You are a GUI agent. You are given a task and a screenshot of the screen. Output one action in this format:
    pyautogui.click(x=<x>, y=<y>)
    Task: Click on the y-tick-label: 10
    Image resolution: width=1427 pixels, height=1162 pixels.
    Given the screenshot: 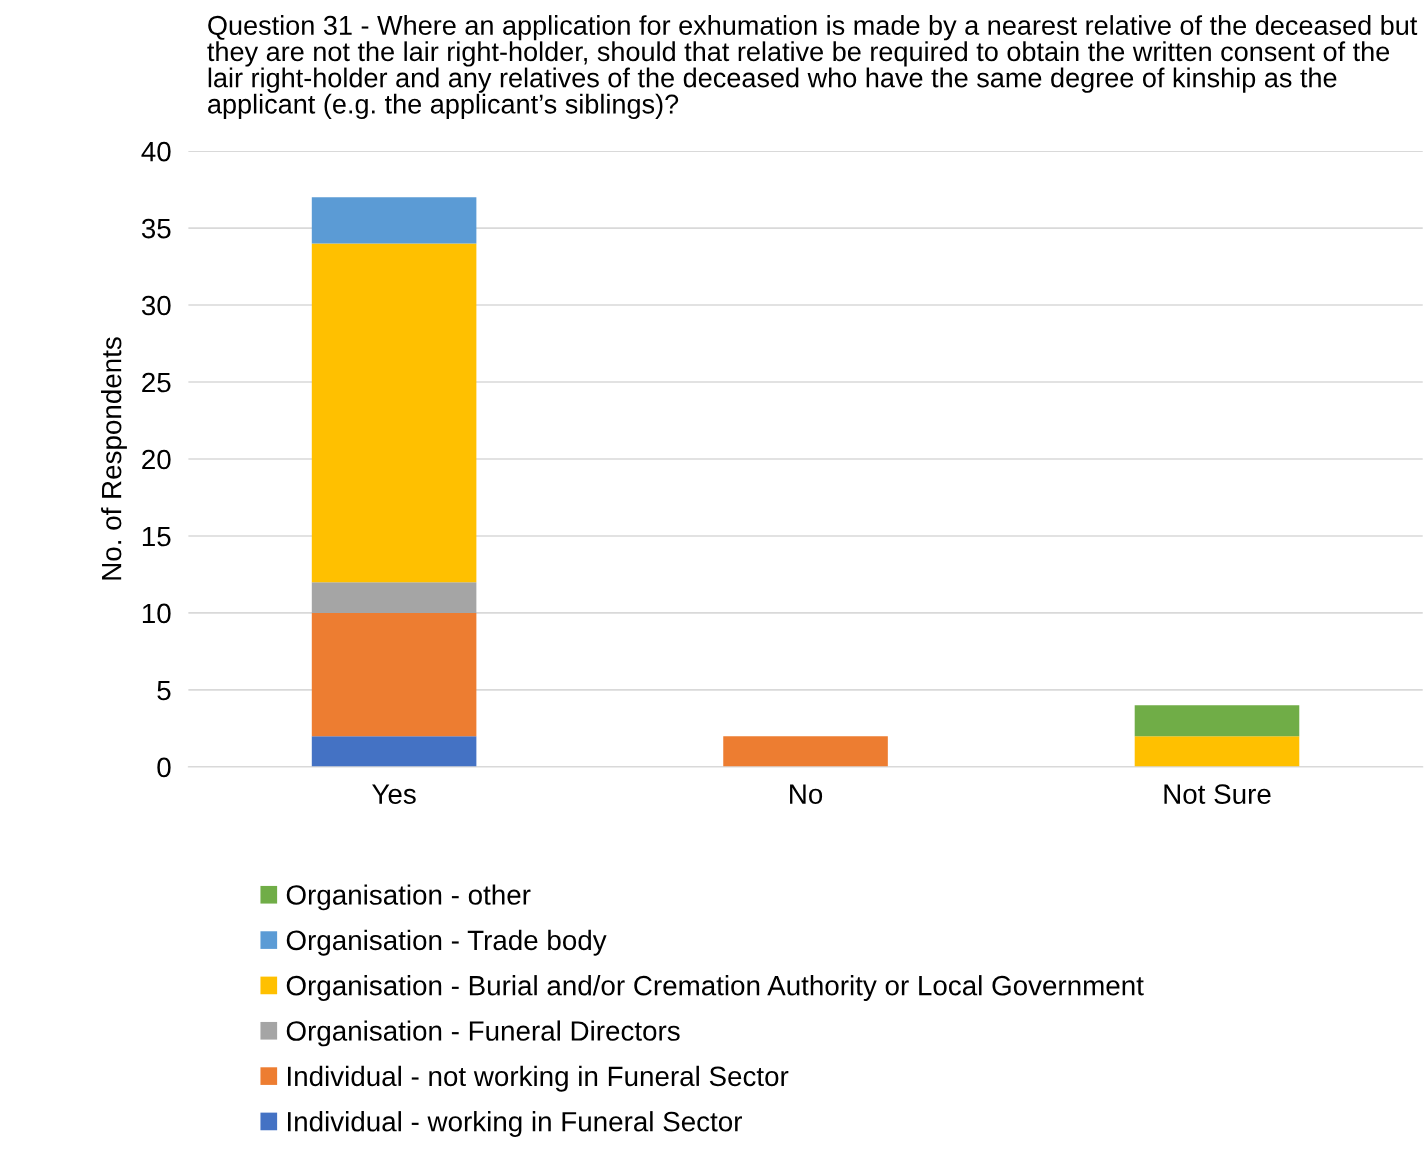 What is the action you would take?
    pyautogui.click(x=156, y=613)
    